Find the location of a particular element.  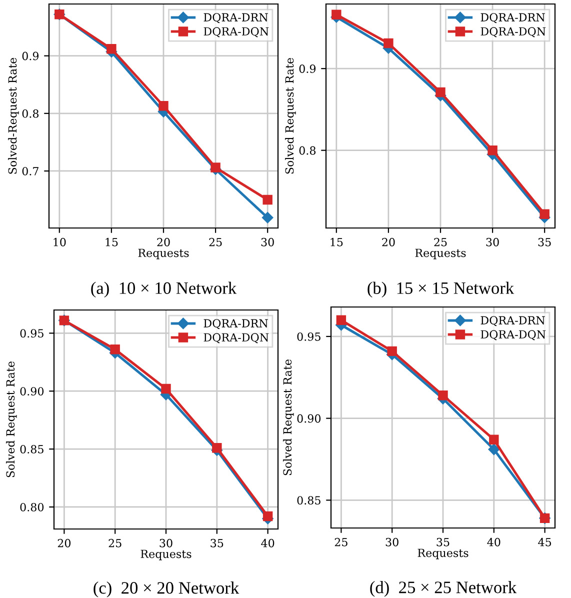

y-tick-label: 0.80 is located at coordinates (32, 507).